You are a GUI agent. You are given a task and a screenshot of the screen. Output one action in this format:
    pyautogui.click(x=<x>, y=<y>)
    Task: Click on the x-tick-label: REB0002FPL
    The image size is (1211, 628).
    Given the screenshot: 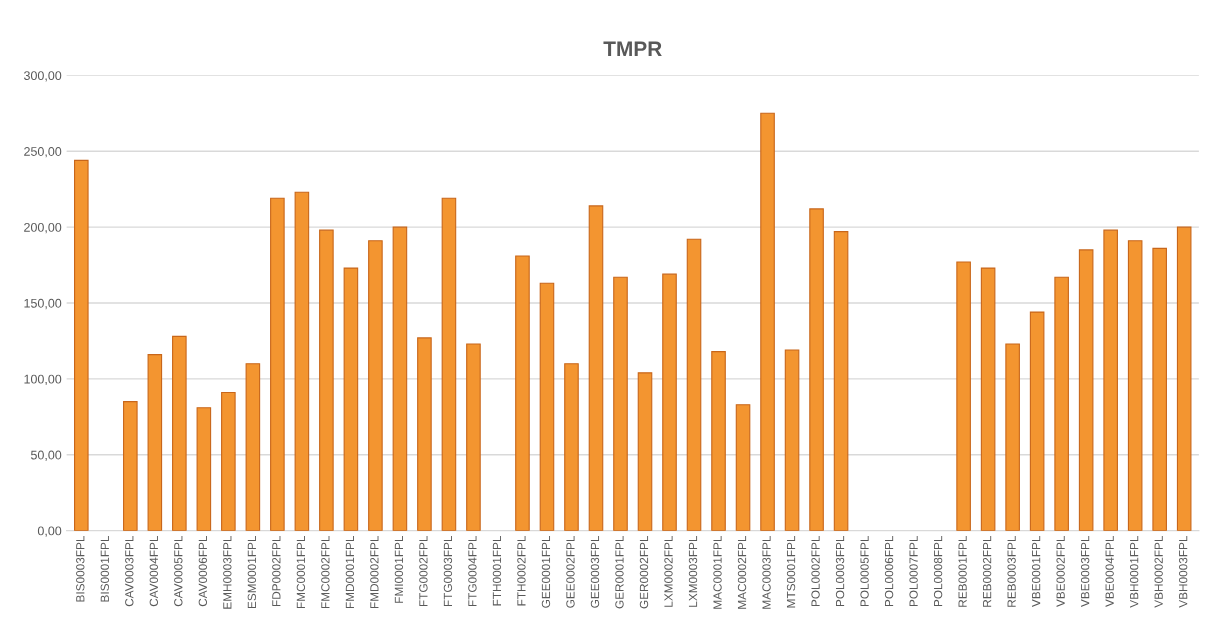 What is the action you would take?
    pyautogui.click(x=987, y=571)
    